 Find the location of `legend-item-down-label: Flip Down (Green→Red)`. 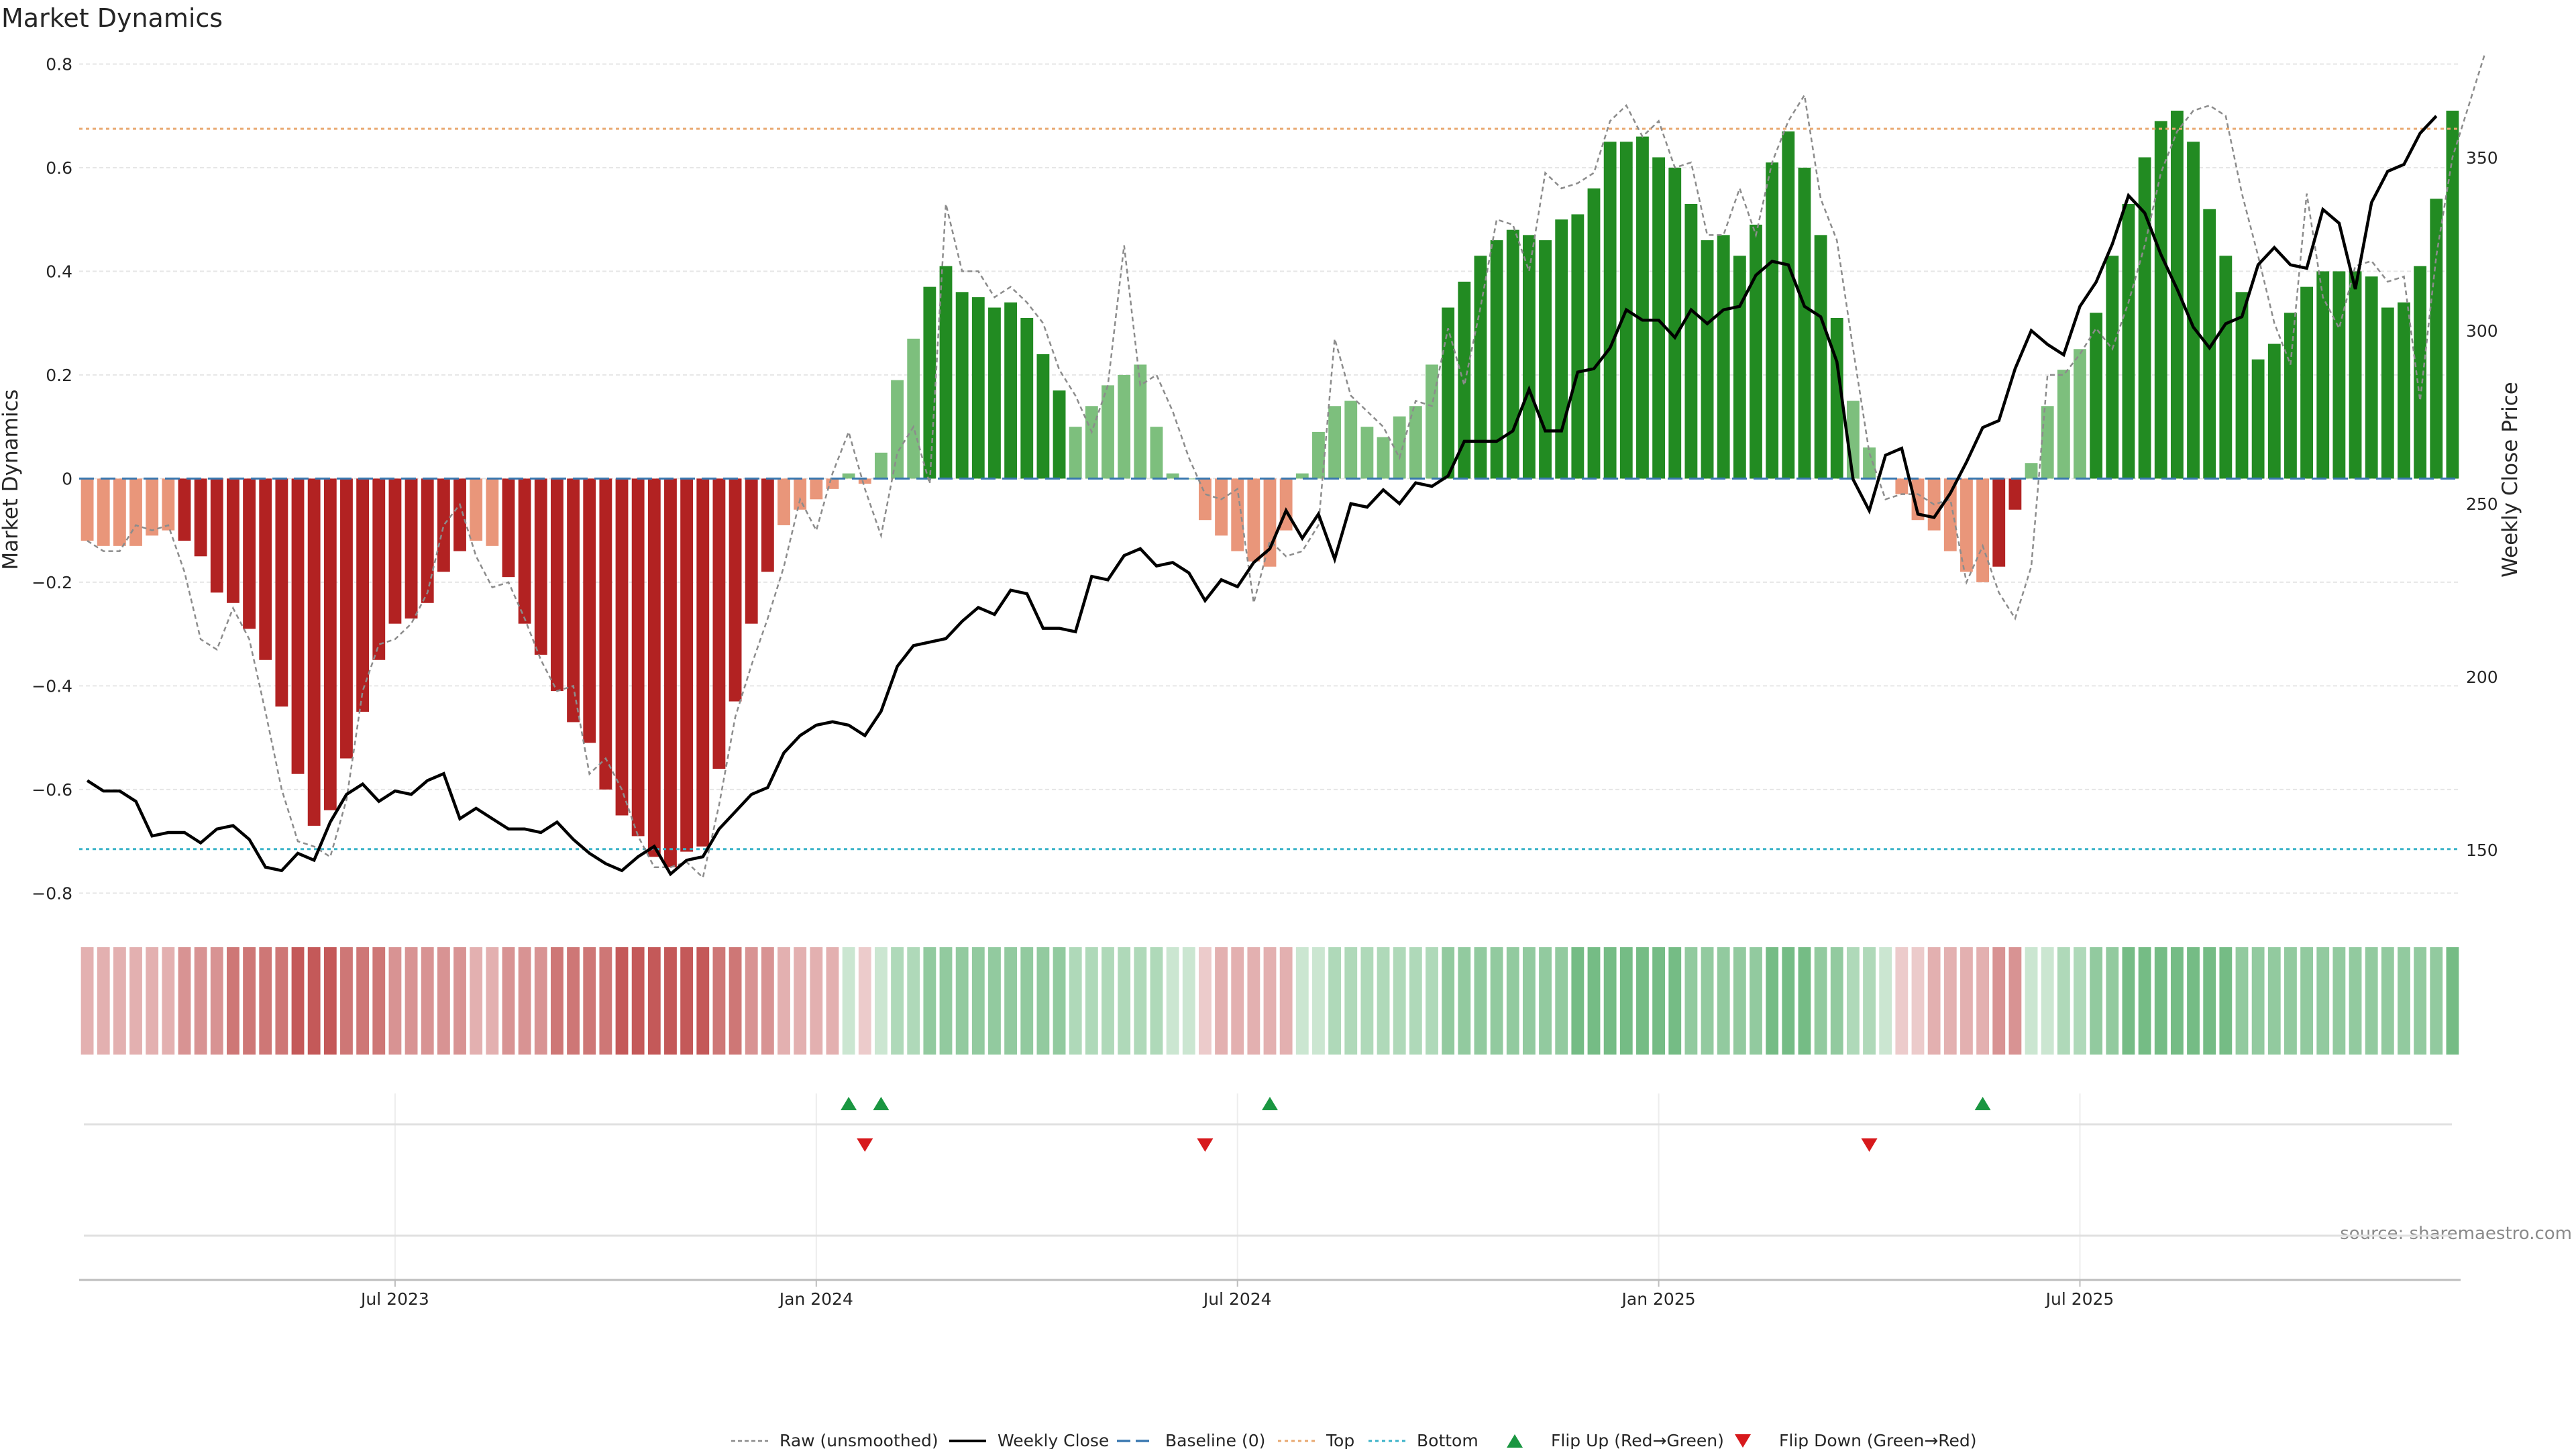

legend-item-down-label: Flip Down (Green→Red) is located at coordinates (1878, 1440).